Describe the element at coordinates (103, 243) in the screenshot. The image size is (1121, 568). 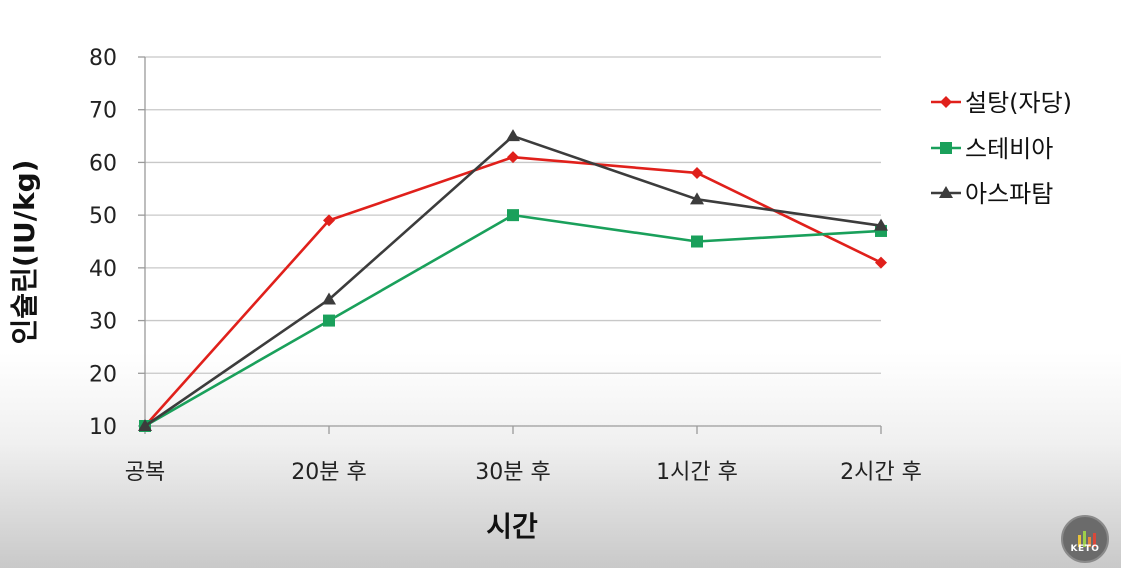
I see `y-tick-labels: 10 20 30 40 50 60 70 80` at that location.